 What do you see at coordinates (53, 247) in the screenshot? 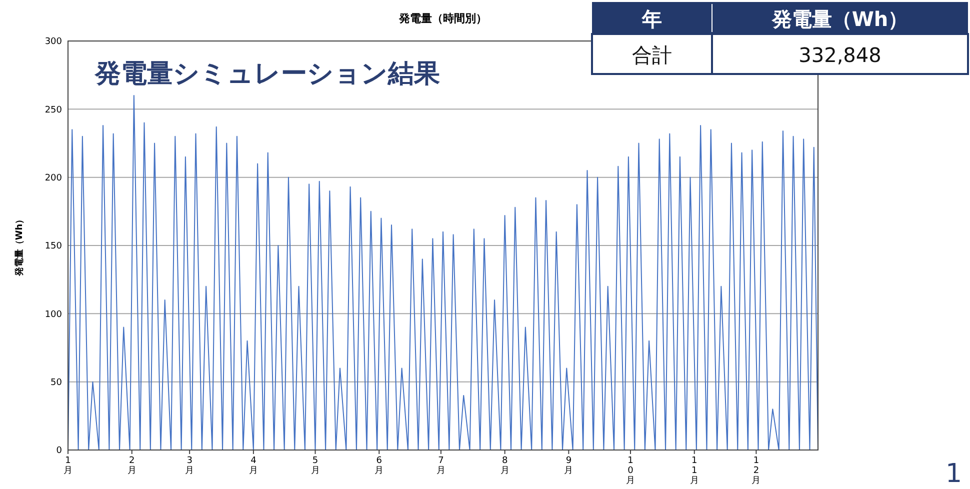
I see `y-tick-label: 150` at bounding box center [53, 247].